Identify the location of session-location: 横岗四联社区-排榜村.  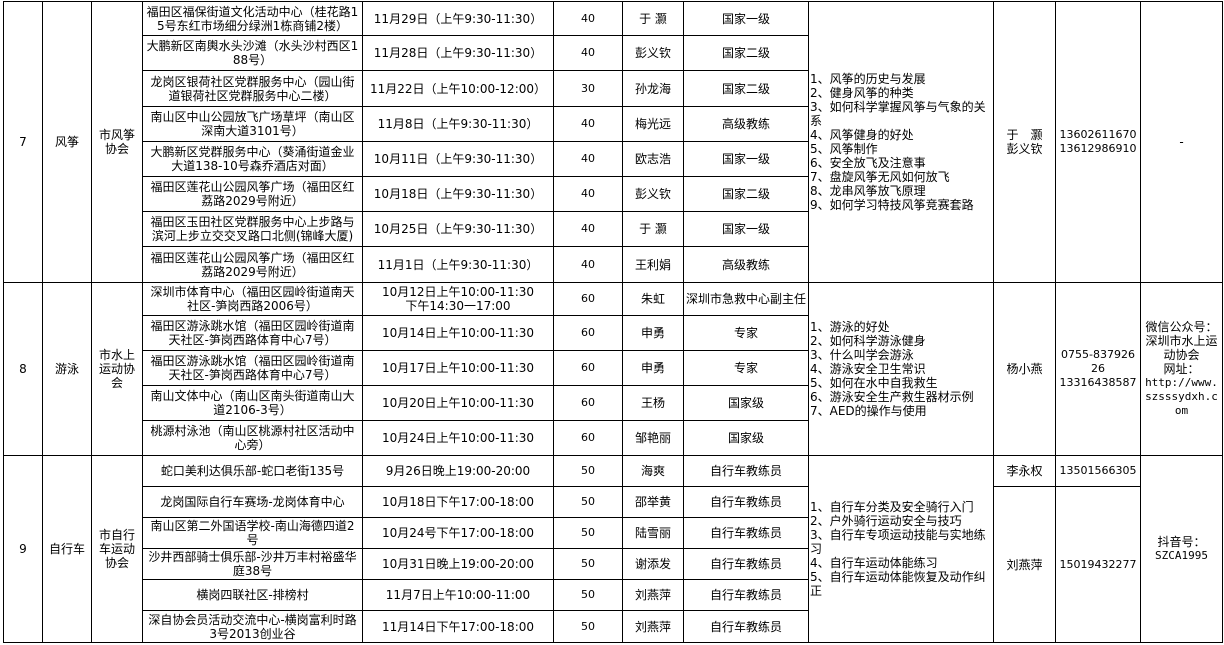
(252, 595).